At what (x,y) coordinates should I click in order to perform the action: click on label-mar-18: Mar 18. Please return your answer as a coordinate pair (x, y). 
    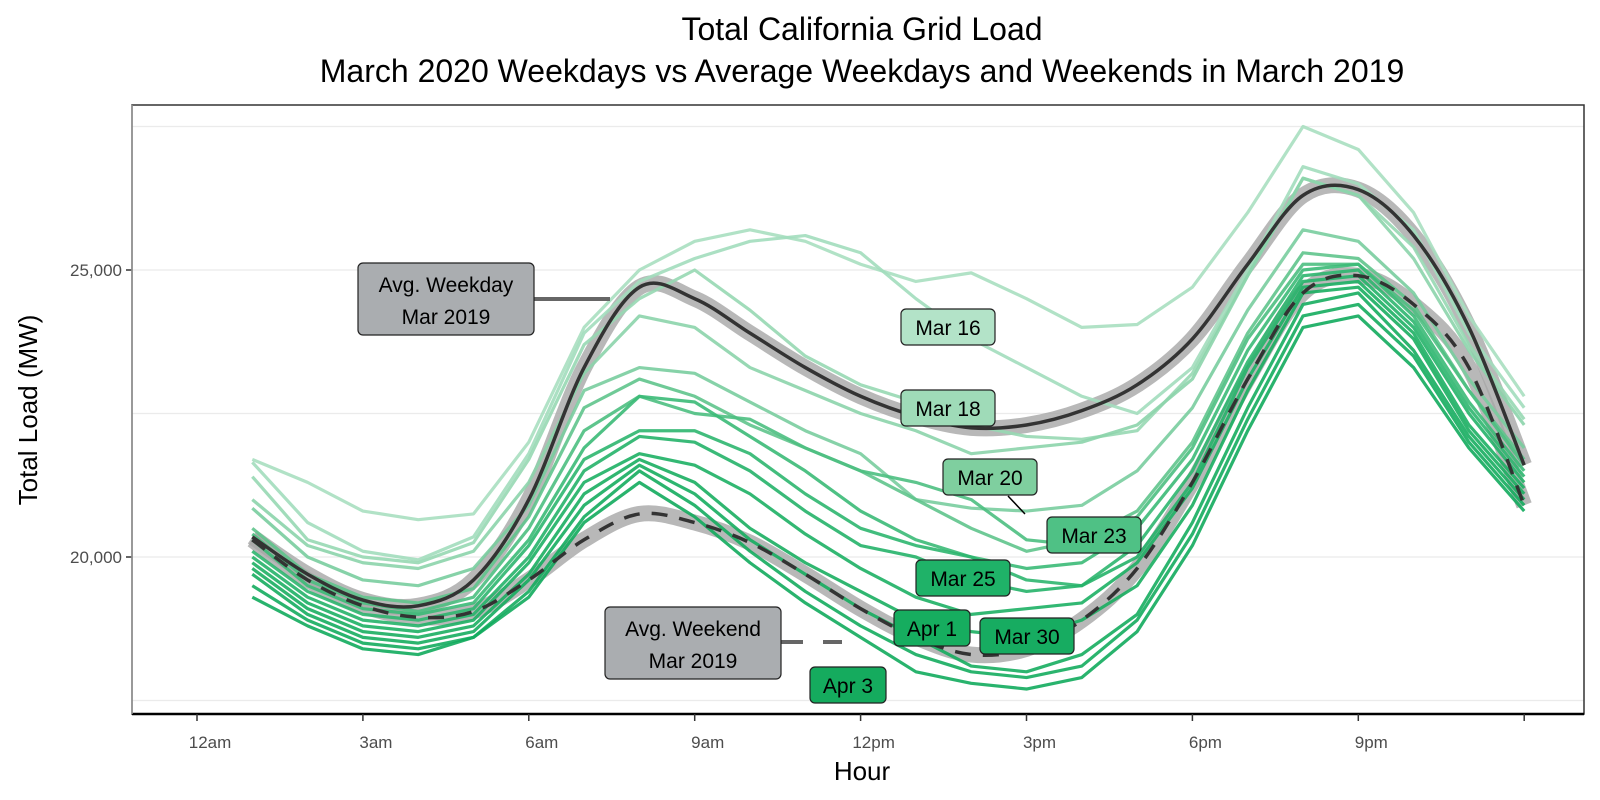
    Looking at the image, I should click on (948, 408).